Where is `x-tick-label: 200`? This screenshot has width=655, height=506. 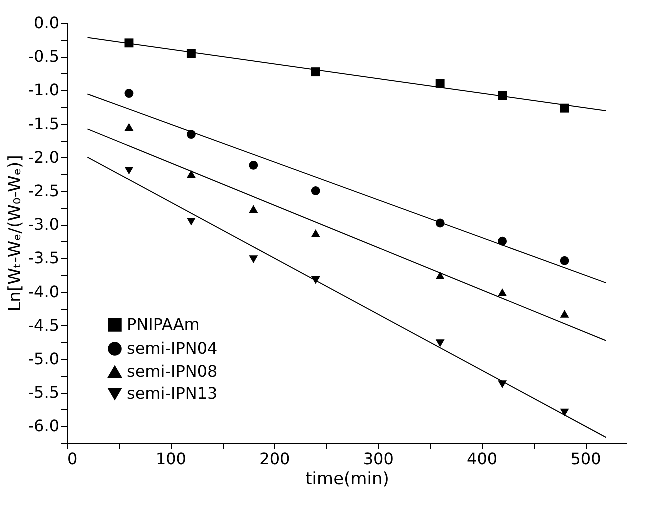
x-tick-label: 200 is located at coordinates (275, 459).